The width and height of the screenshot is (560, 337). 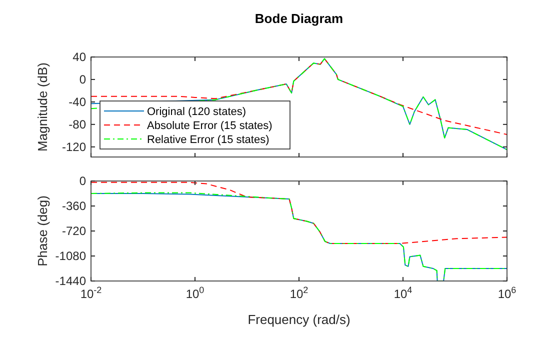 I want to click on legend-label: Relative Error (15 states), so click(x=208, y=140).